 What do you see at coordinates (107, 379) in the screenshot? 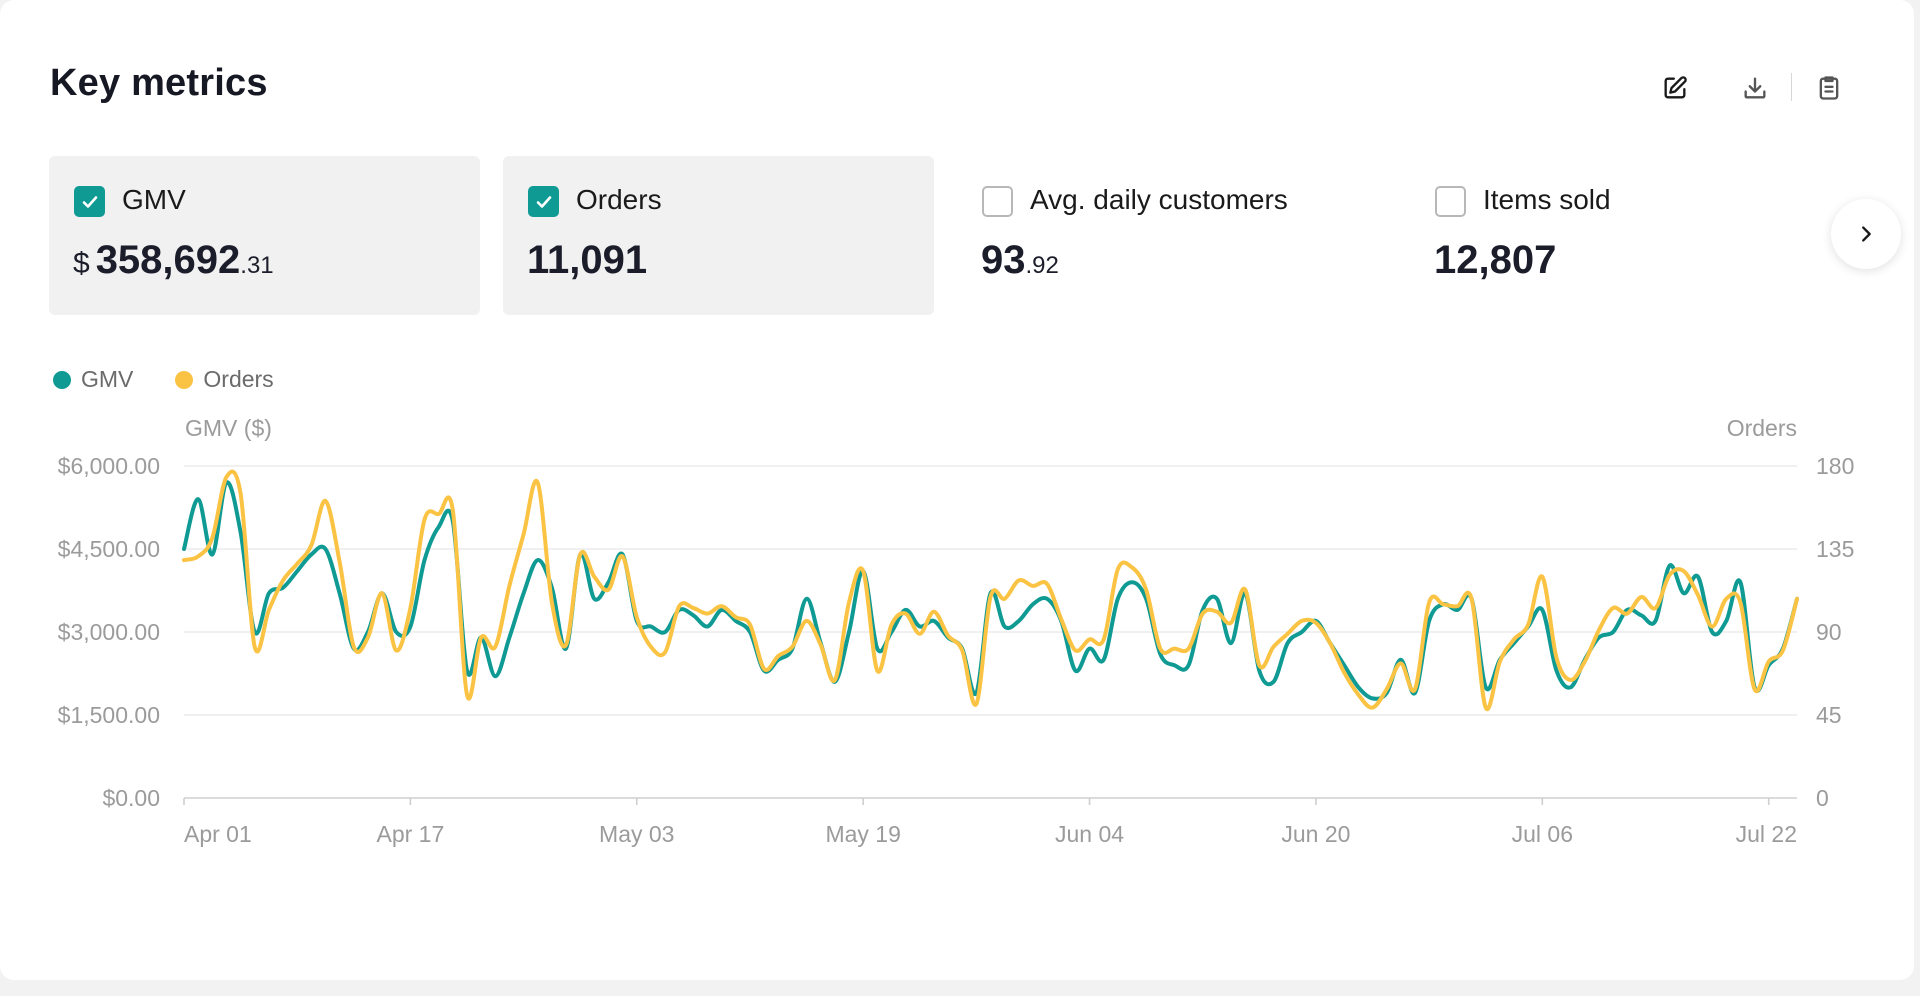
I see `legend-label: GMV` at bounding box center [107, 379].